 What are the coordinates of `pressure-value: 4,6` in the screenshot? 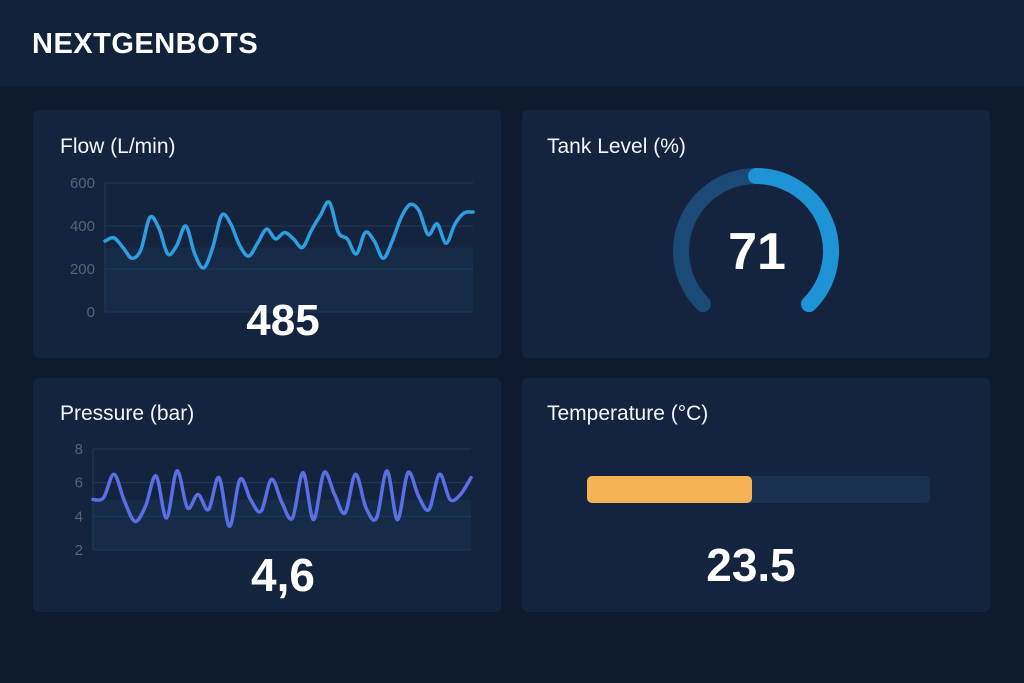 It's located at (283, 575).